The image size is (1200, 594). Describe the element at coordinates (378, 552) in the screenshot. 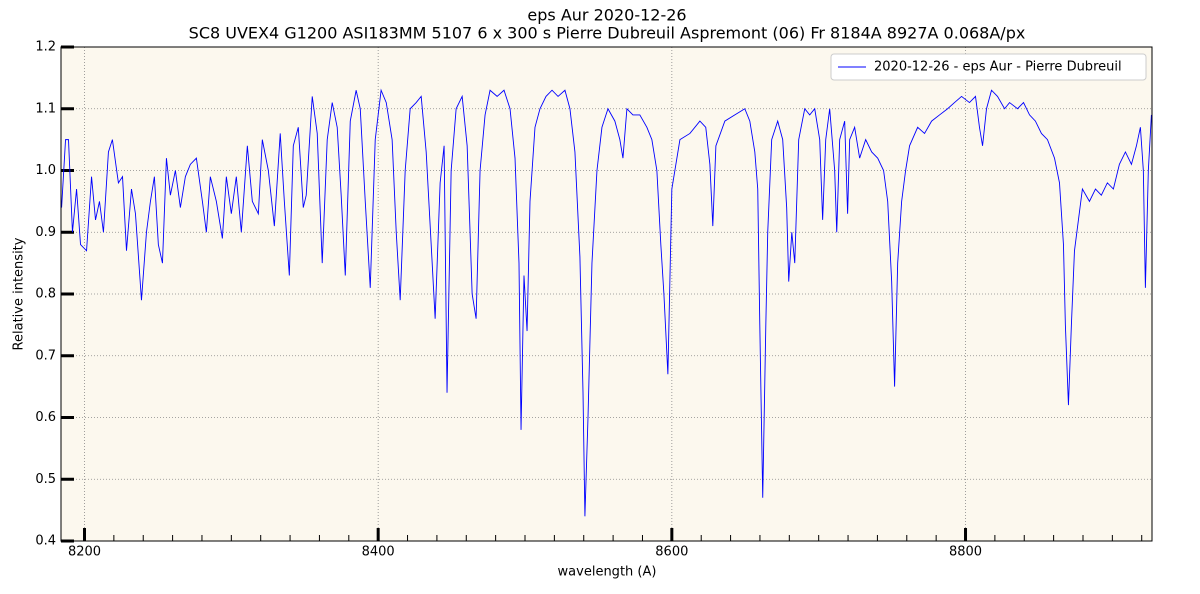

I see `x-tick-label: 8400` at that location.